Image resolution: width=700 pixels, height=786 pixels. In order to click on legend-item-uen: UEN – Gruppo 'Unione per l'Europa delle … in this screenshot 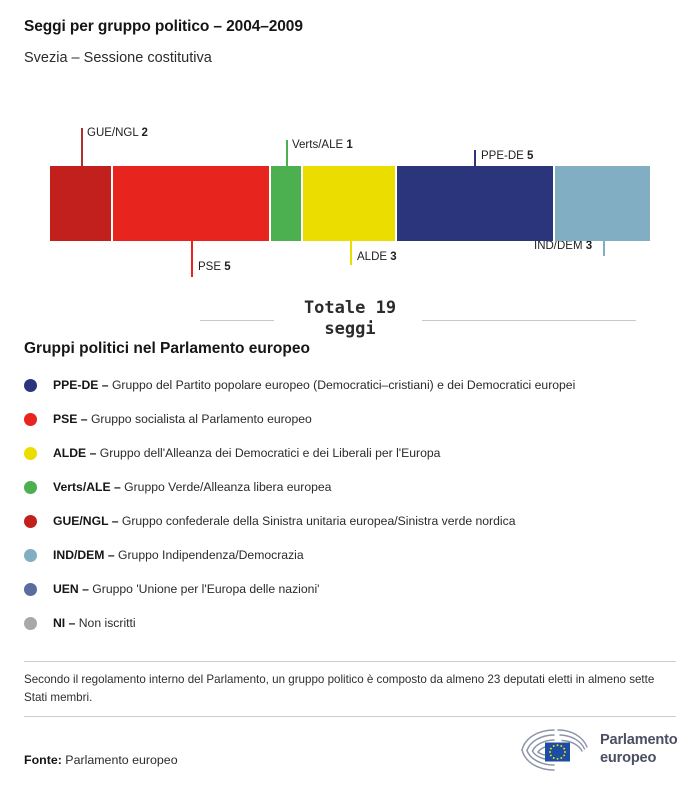, I will do `click(350, 589)`.